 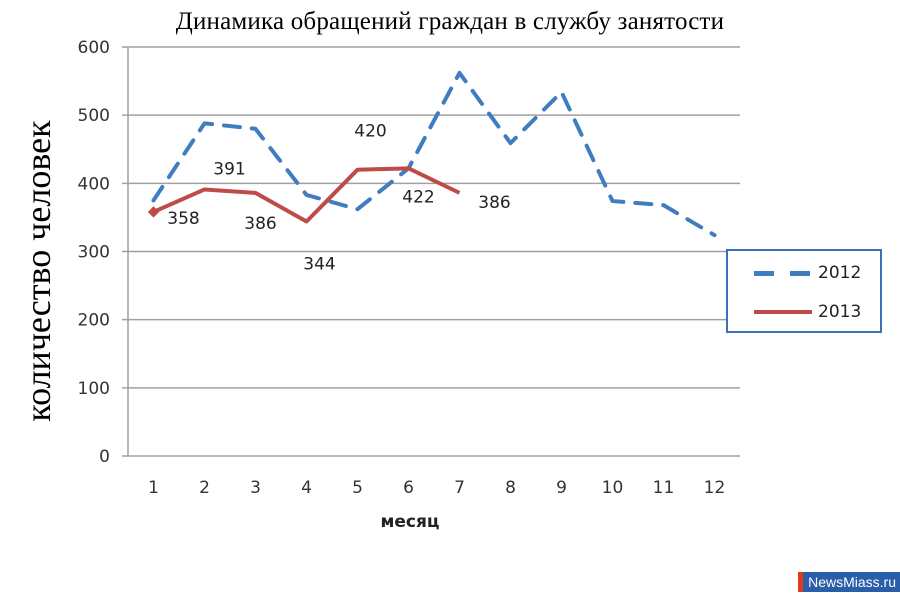 What do you see at coordinates (851, 582) in the screenshot?
I see `watermark-text: NewsMiass.ru` at bounding box center [851, 582].